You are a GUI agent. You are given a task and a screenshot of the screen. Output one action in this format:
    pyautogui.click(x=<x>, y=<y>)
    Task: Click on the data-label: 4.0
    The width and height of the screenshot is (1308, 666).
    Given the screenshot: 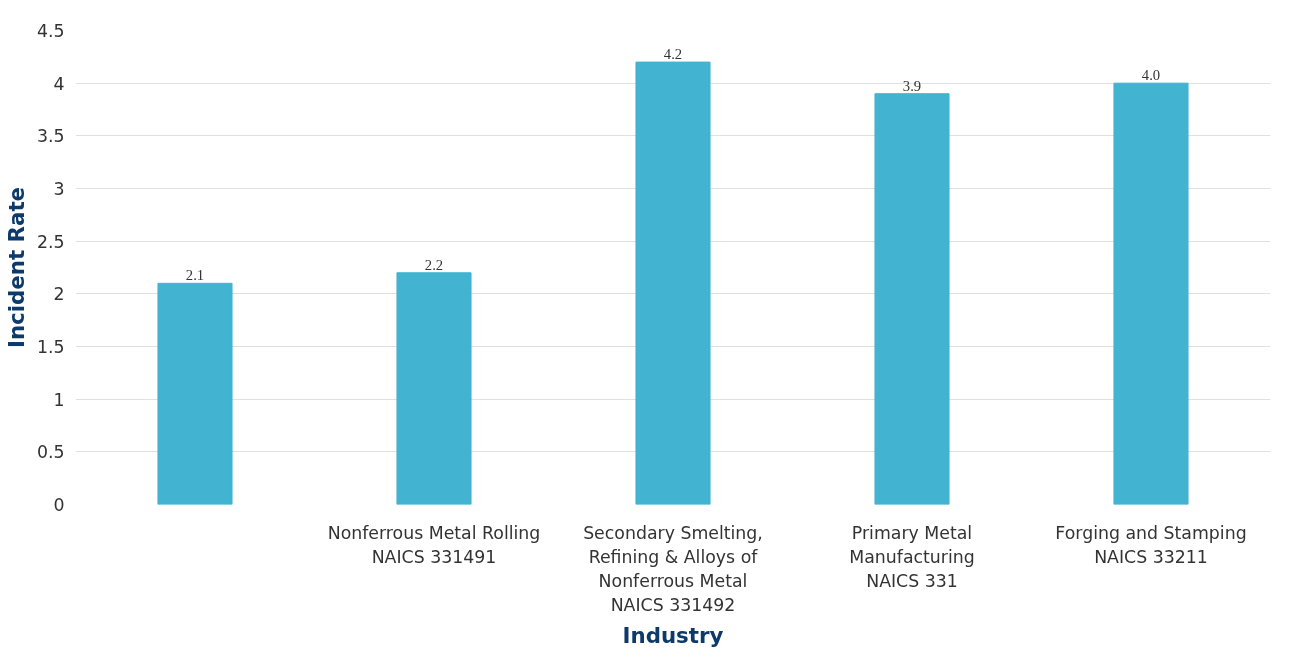 What is the action you would take?
    pyautogui.click(x=1151, y=75)
    